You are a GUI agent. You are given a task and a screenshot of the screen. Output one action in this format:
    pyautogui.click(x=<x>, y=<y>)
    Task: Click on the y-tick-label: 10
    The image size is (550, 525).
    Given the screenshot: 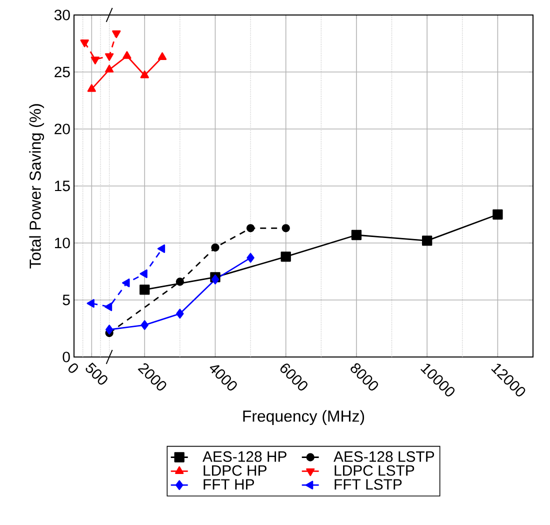 What is the action you would take?
    pyautogui.click(x=62, y=243)
    